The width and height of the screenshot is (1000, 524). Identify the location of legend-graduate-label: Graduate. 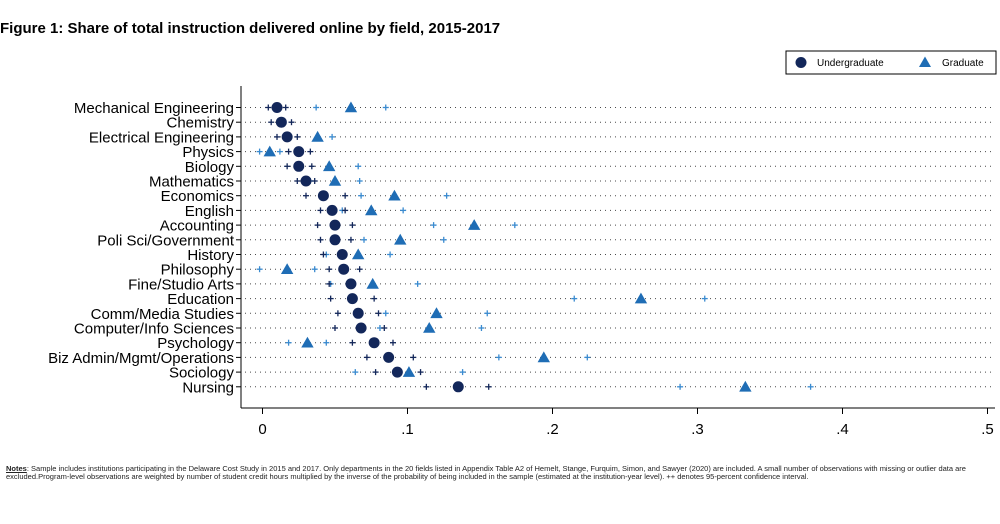
(963, 63).